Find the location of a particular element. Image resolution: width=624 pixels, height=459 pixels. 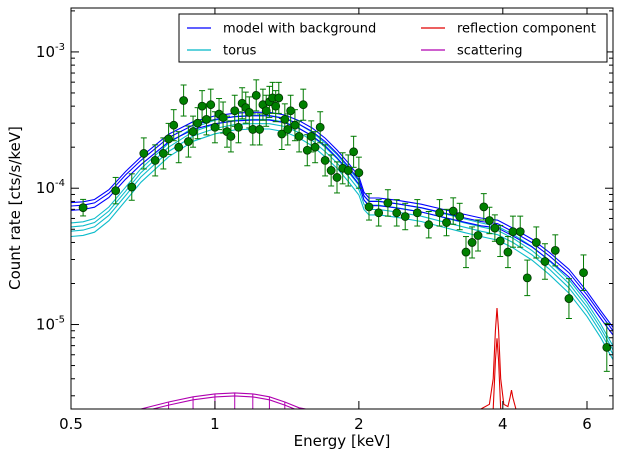

x-tick-label: 4 is located at coordinates (503, 424).